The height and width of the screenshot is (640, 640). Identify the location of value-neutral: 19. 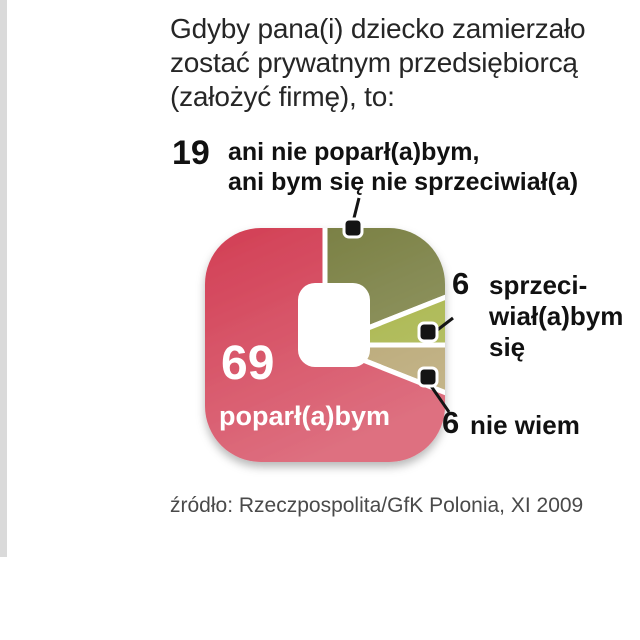
(191, 153).